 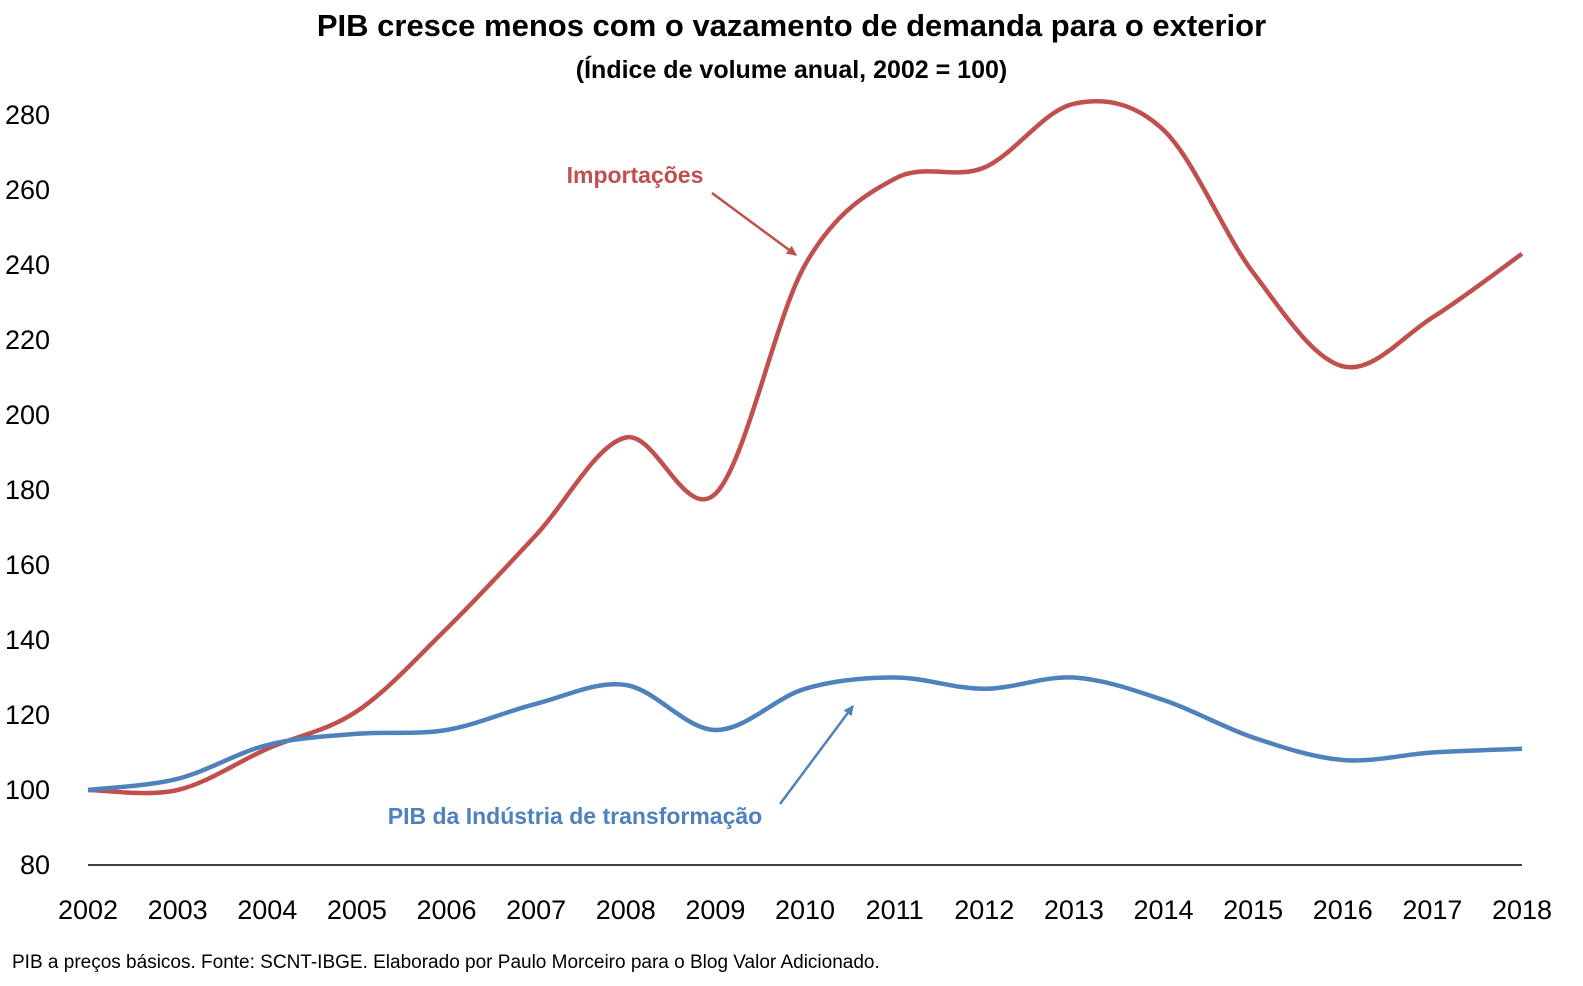 What do you see at coordinates (27, 565) in the screenshot?
I see `y-tick-label: 160` at bounding box center [27, 565].